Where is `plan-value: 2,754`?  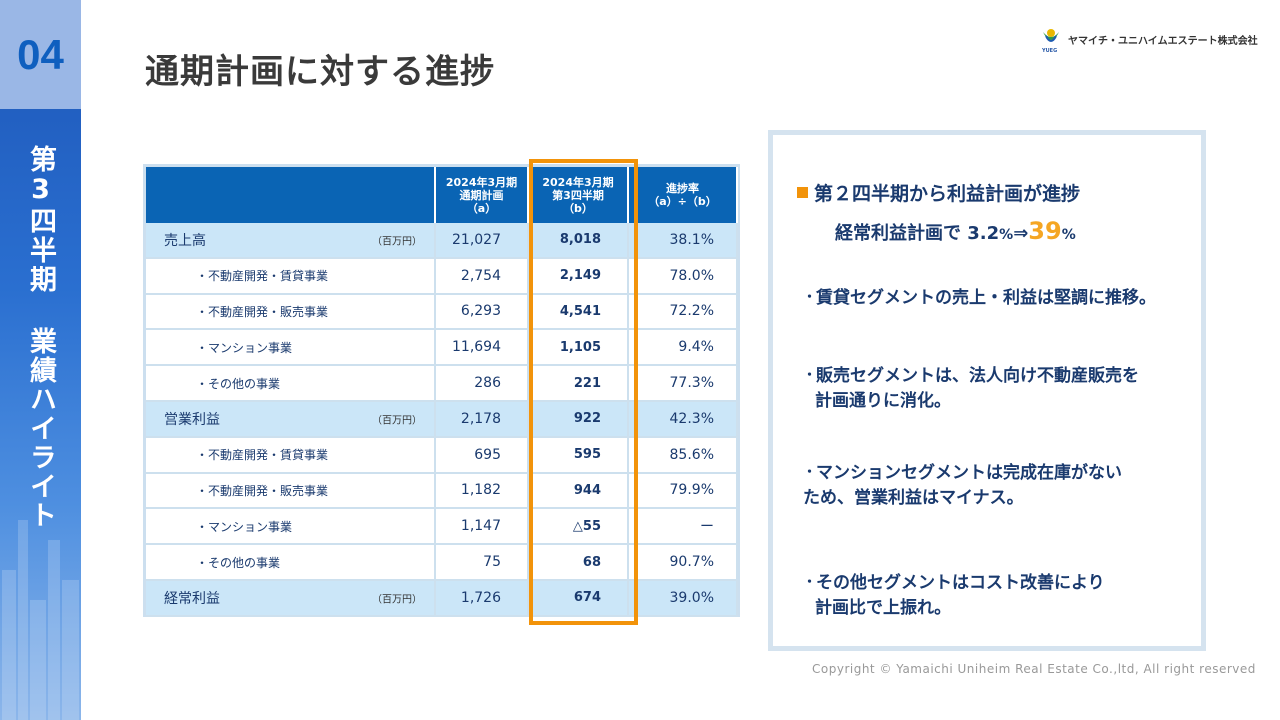 plan-value: 2,754 is located at coordinates (482, 276).